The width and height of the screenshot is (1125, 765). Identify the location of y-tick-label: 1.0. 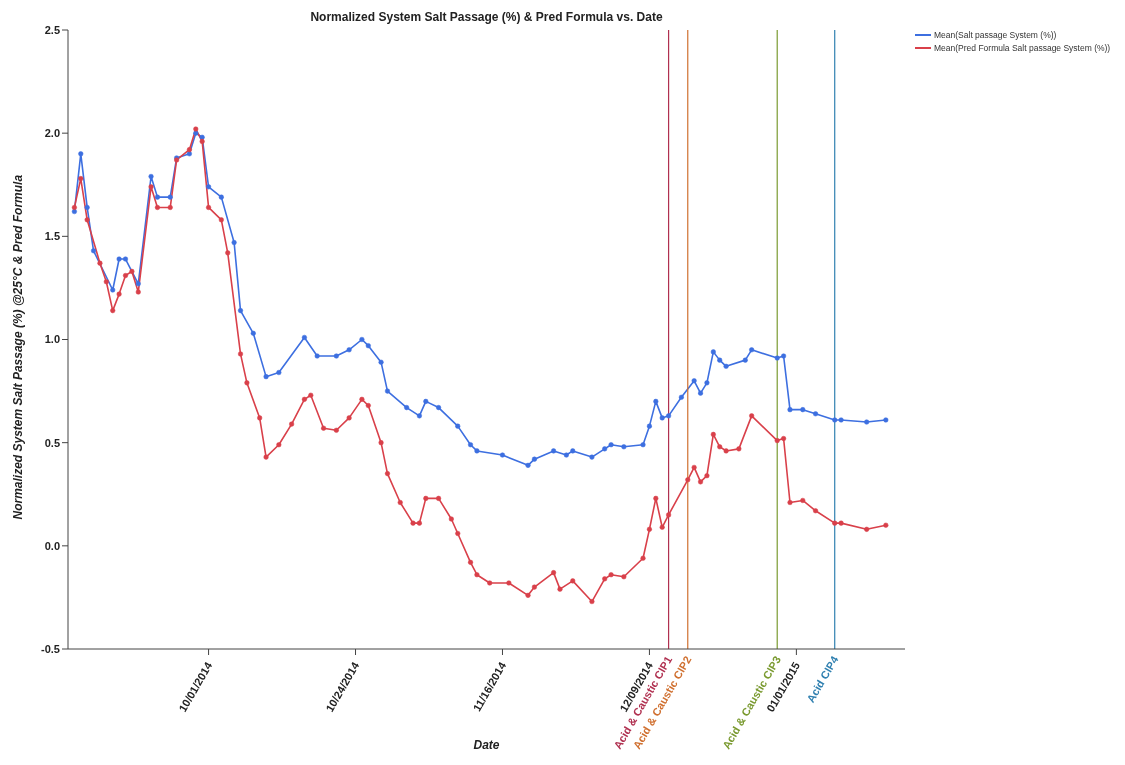
(52, 339).